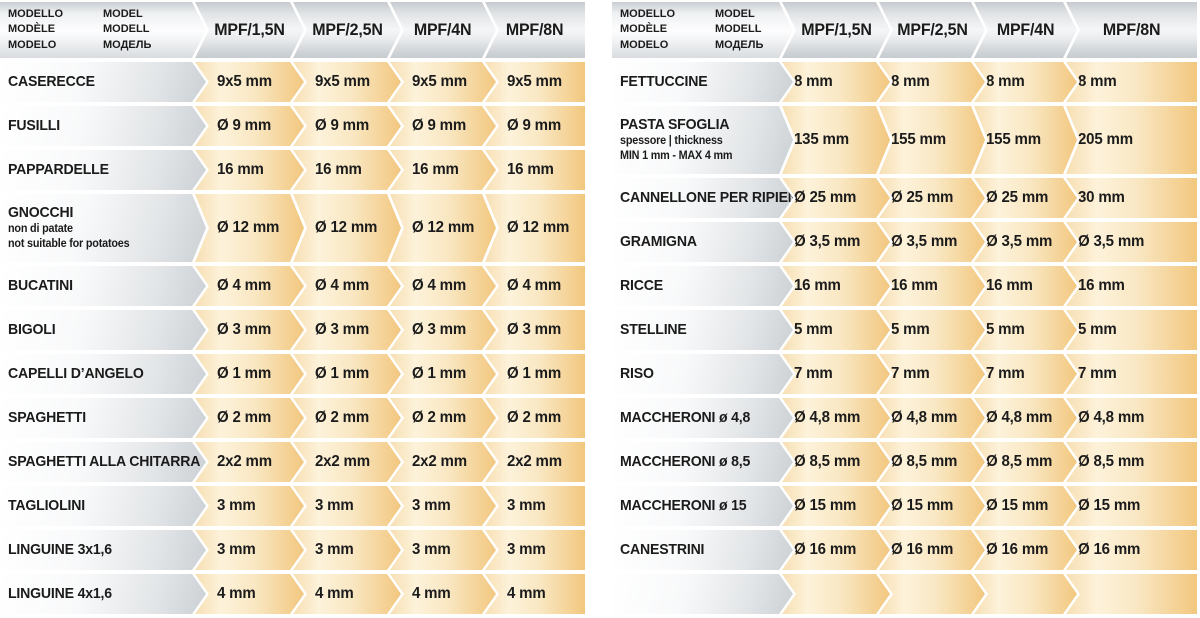 Image resolution: width=1200 pixels, height=618 pixels. Describe the element at coordinates (702, 374) in the screenshot. I see `row-label-cell: RISO` at that location.